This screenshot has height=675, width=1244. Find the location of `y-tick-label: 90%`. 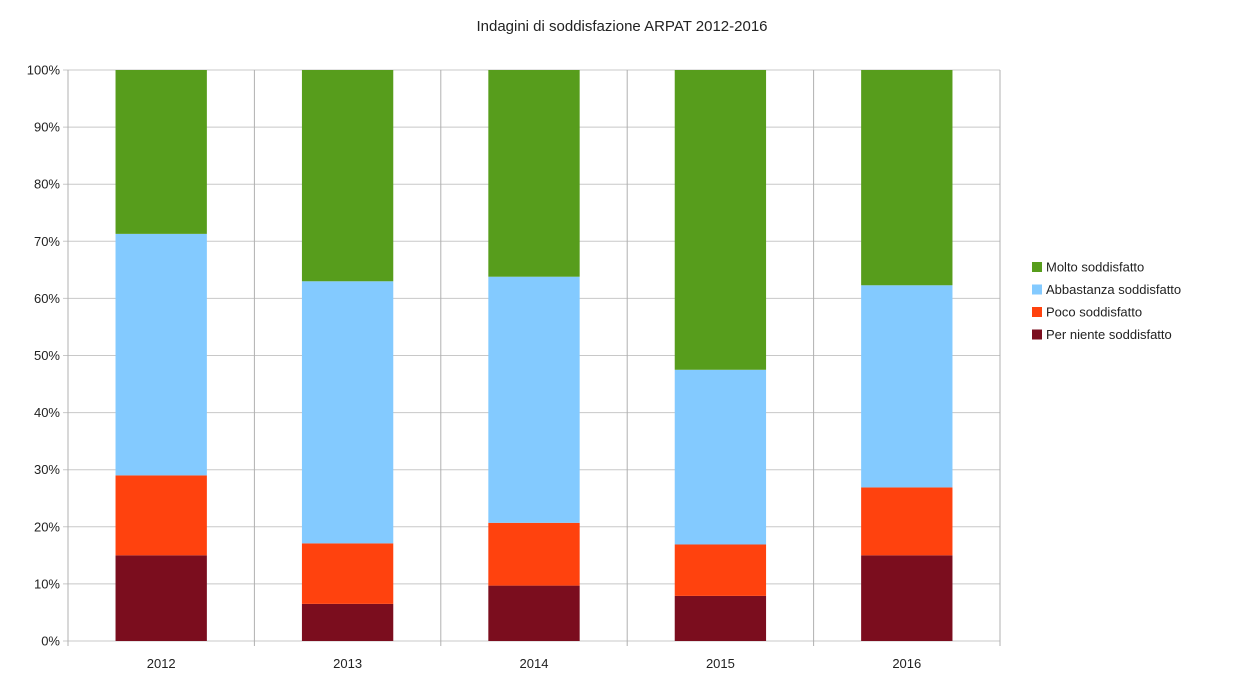

y-tick-label: 90% is located at coordinates (47, 127).